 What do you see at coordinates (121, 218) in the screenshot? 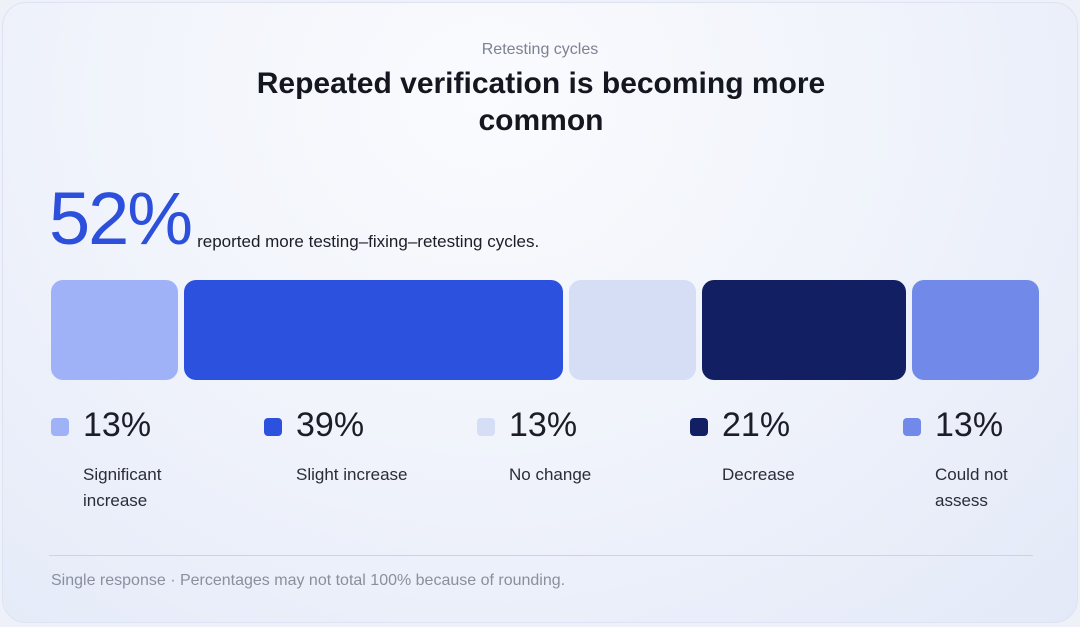
I see `headline-value: 52%` at bounding box center [121, 218].